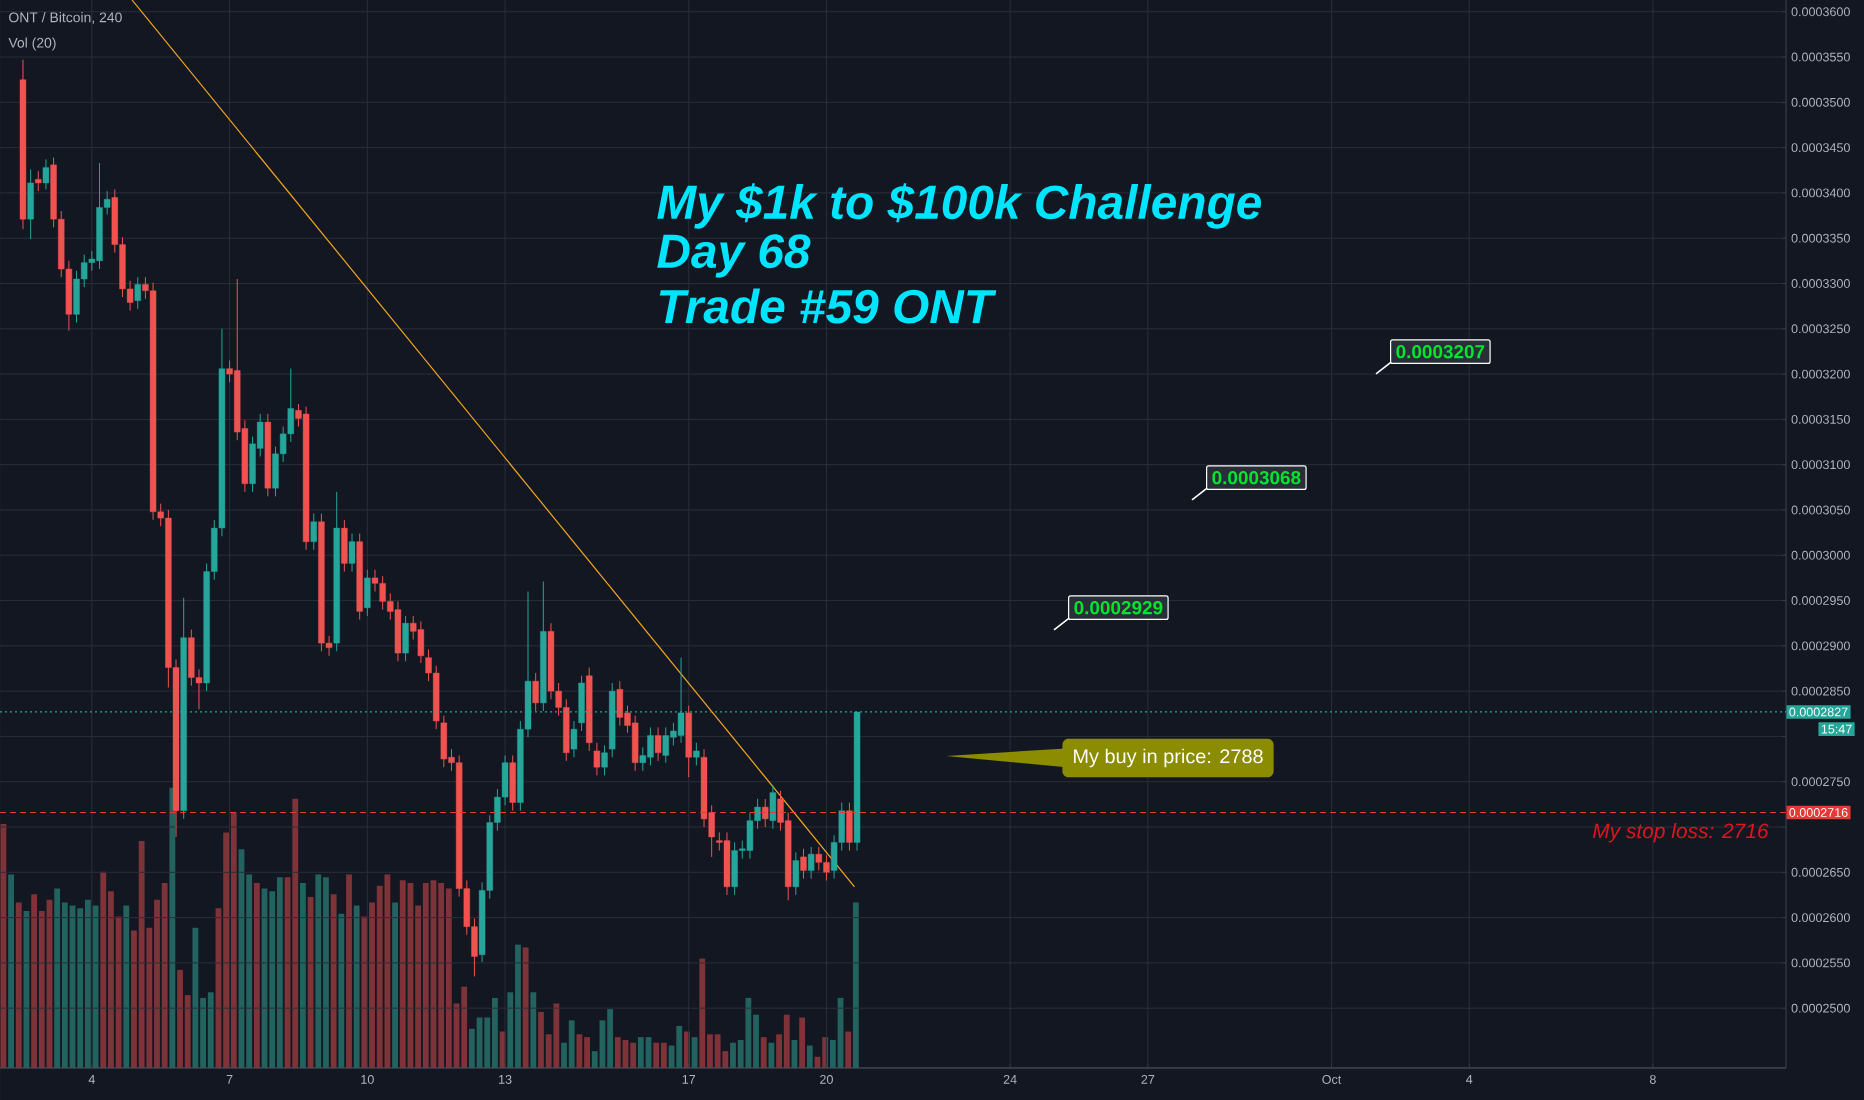 This screenshot has height=1100, width=1864. Describe the element at coordinates (1680, 832) in the screenshot. I see `annotation: My stop loss: 2716` at that location.